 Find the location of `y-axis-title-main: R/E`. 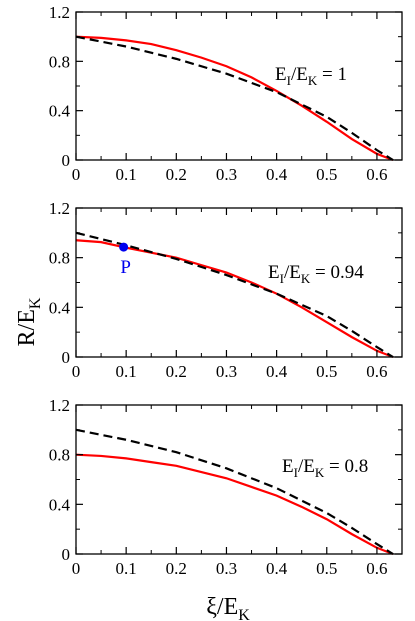

y-axis-title-main: R/E is located at coordinates (27, 327).